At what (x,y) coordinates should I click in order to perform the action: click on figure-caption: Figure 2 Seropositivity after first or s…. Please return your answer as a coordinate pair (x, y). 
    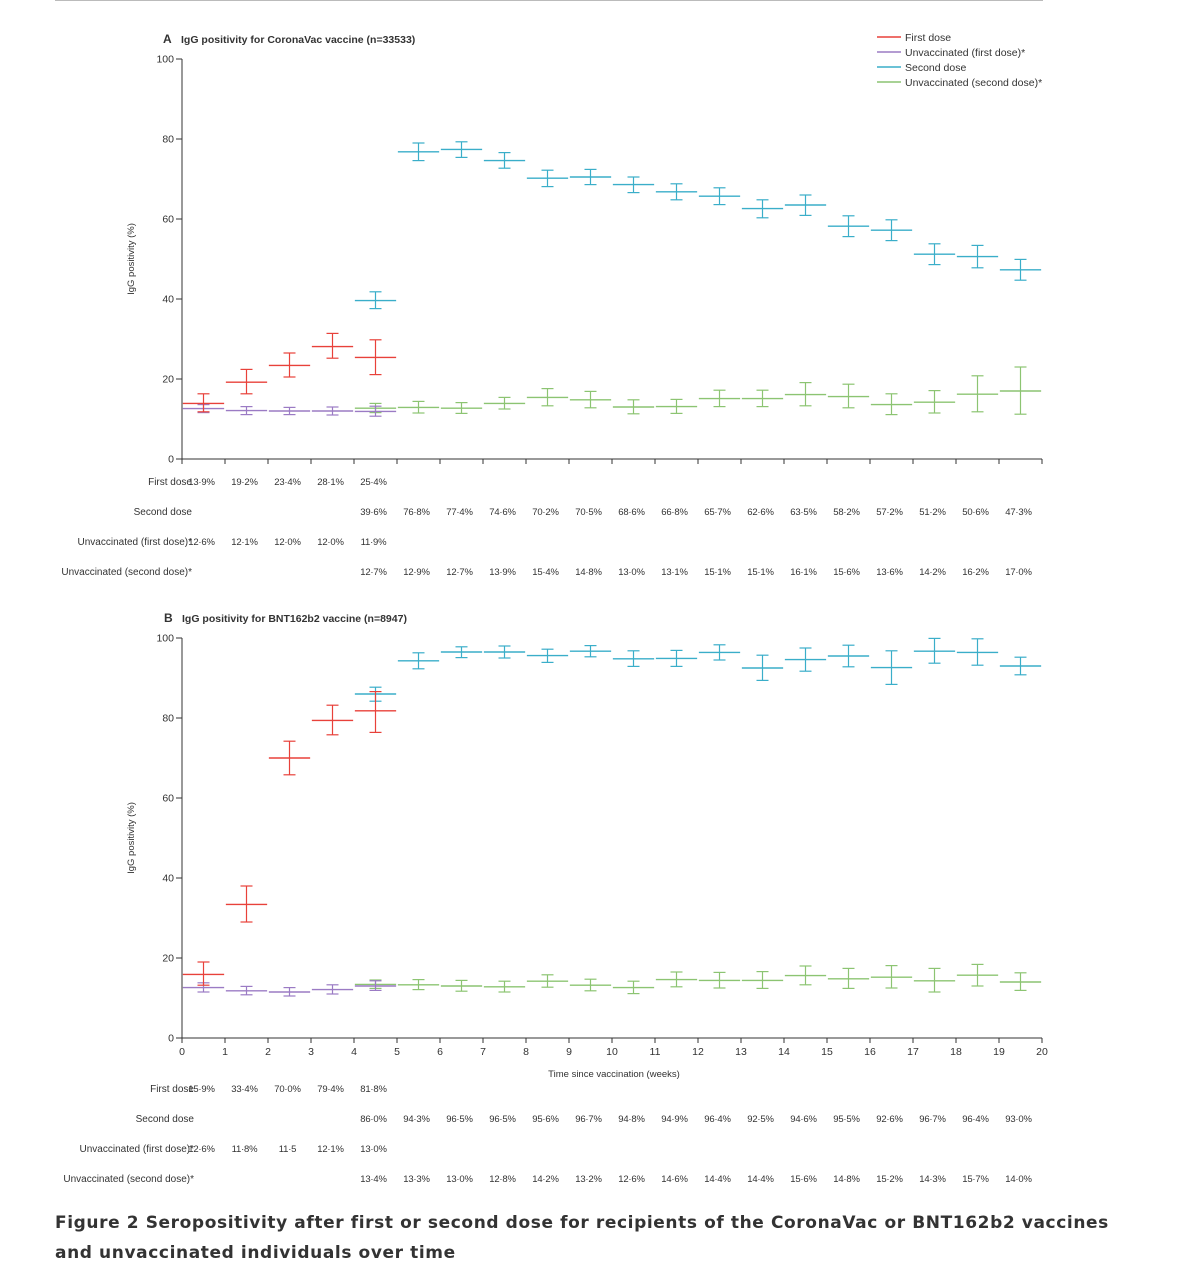
    Looking at the image, I should click on (585, 1238).